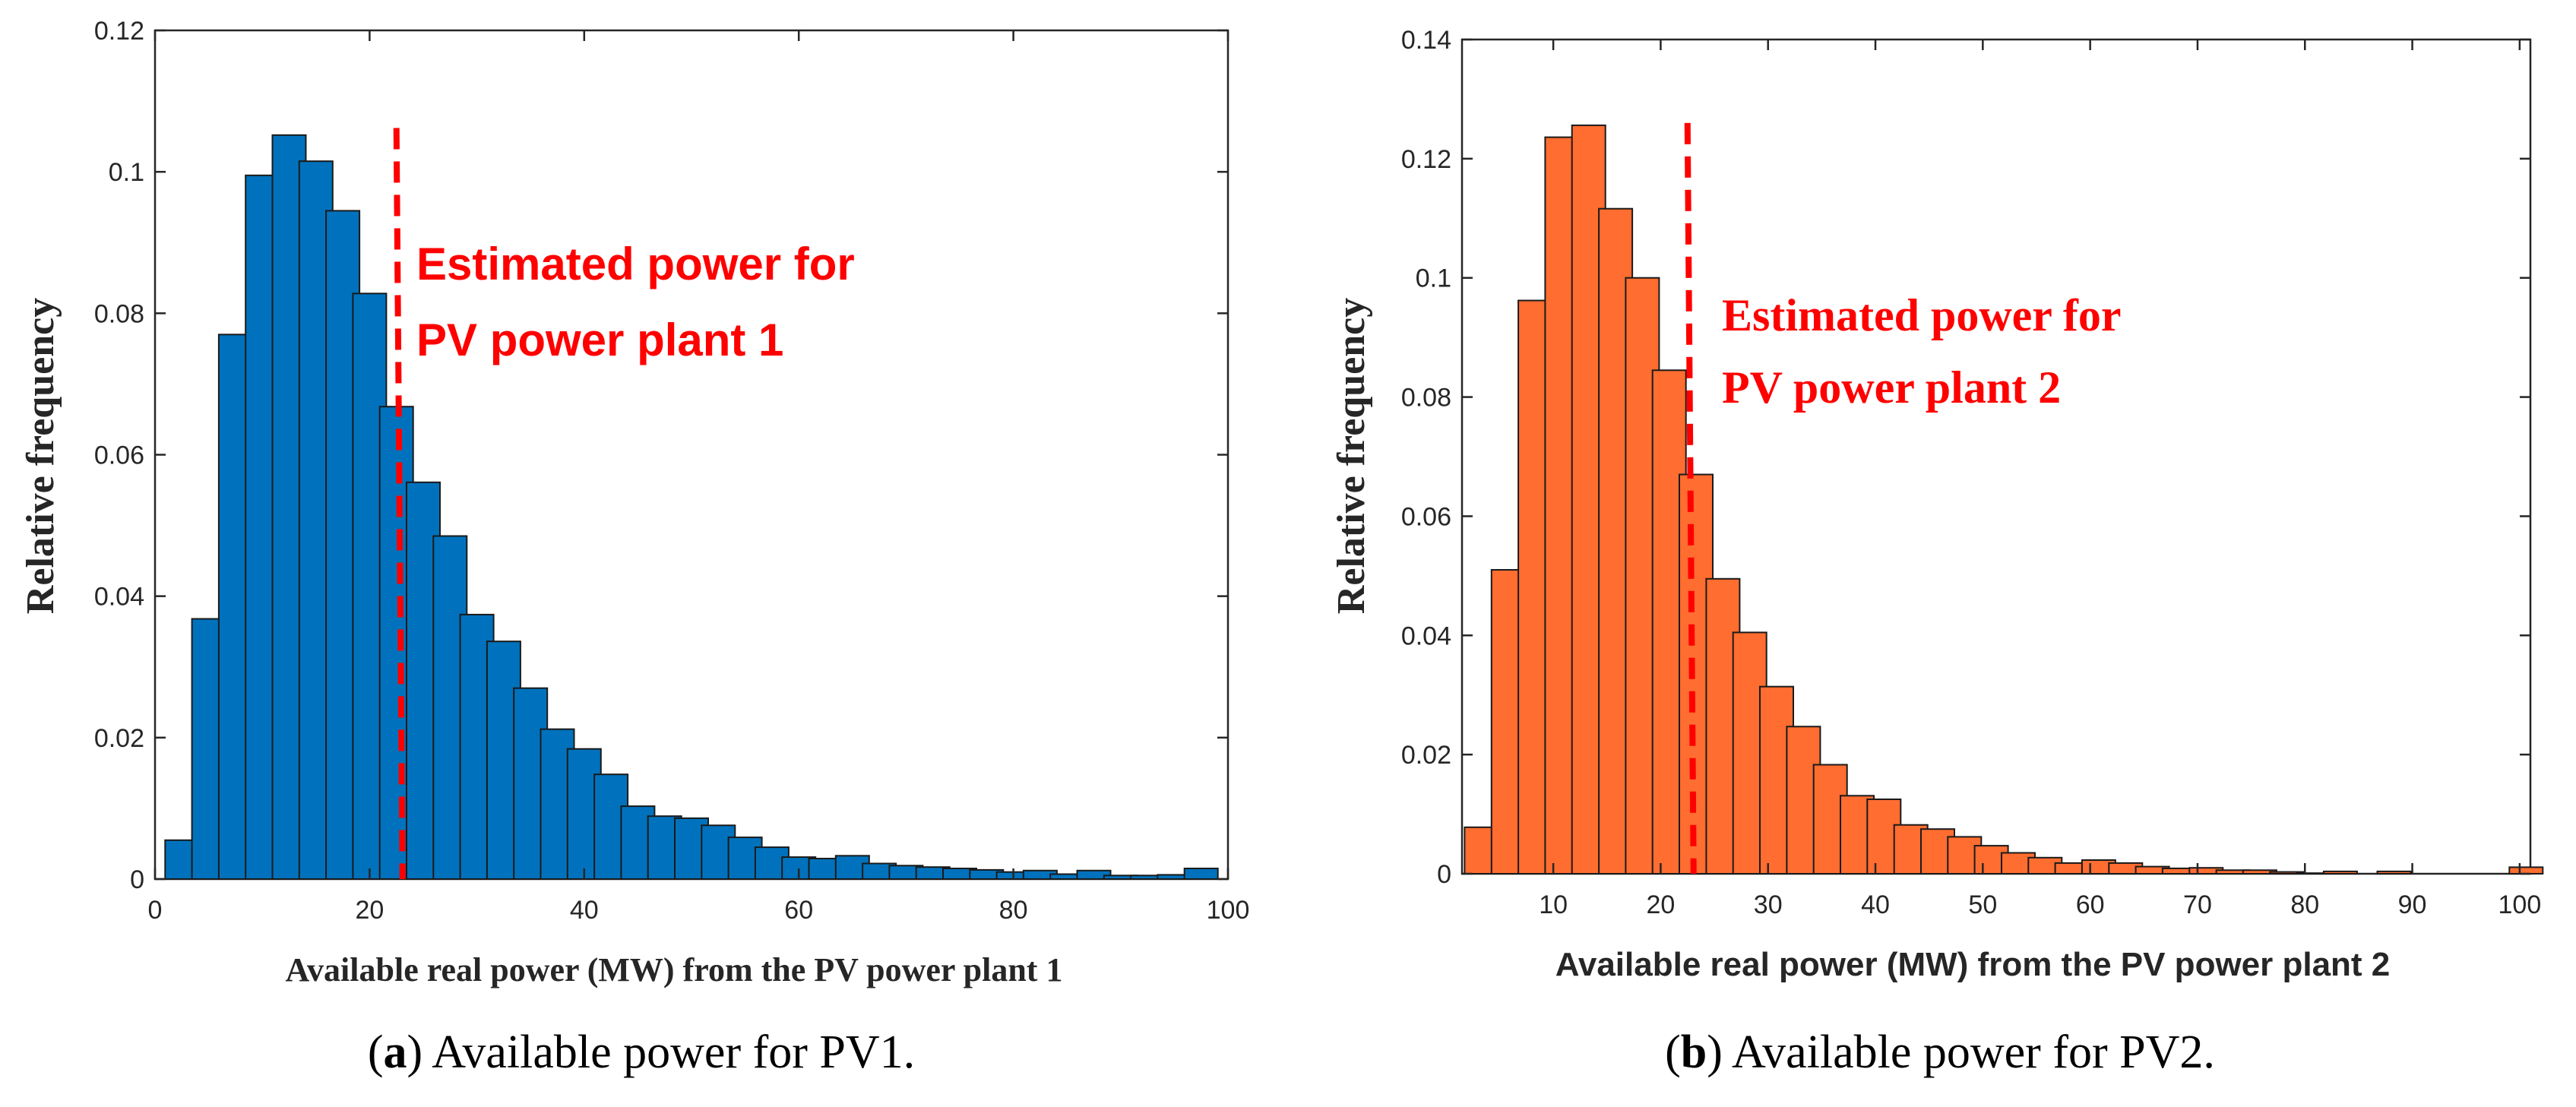 The width and height of the screenshot is (2576, 1107). I want to click on x-tick-label-a-2: 40, so click(584, 910).